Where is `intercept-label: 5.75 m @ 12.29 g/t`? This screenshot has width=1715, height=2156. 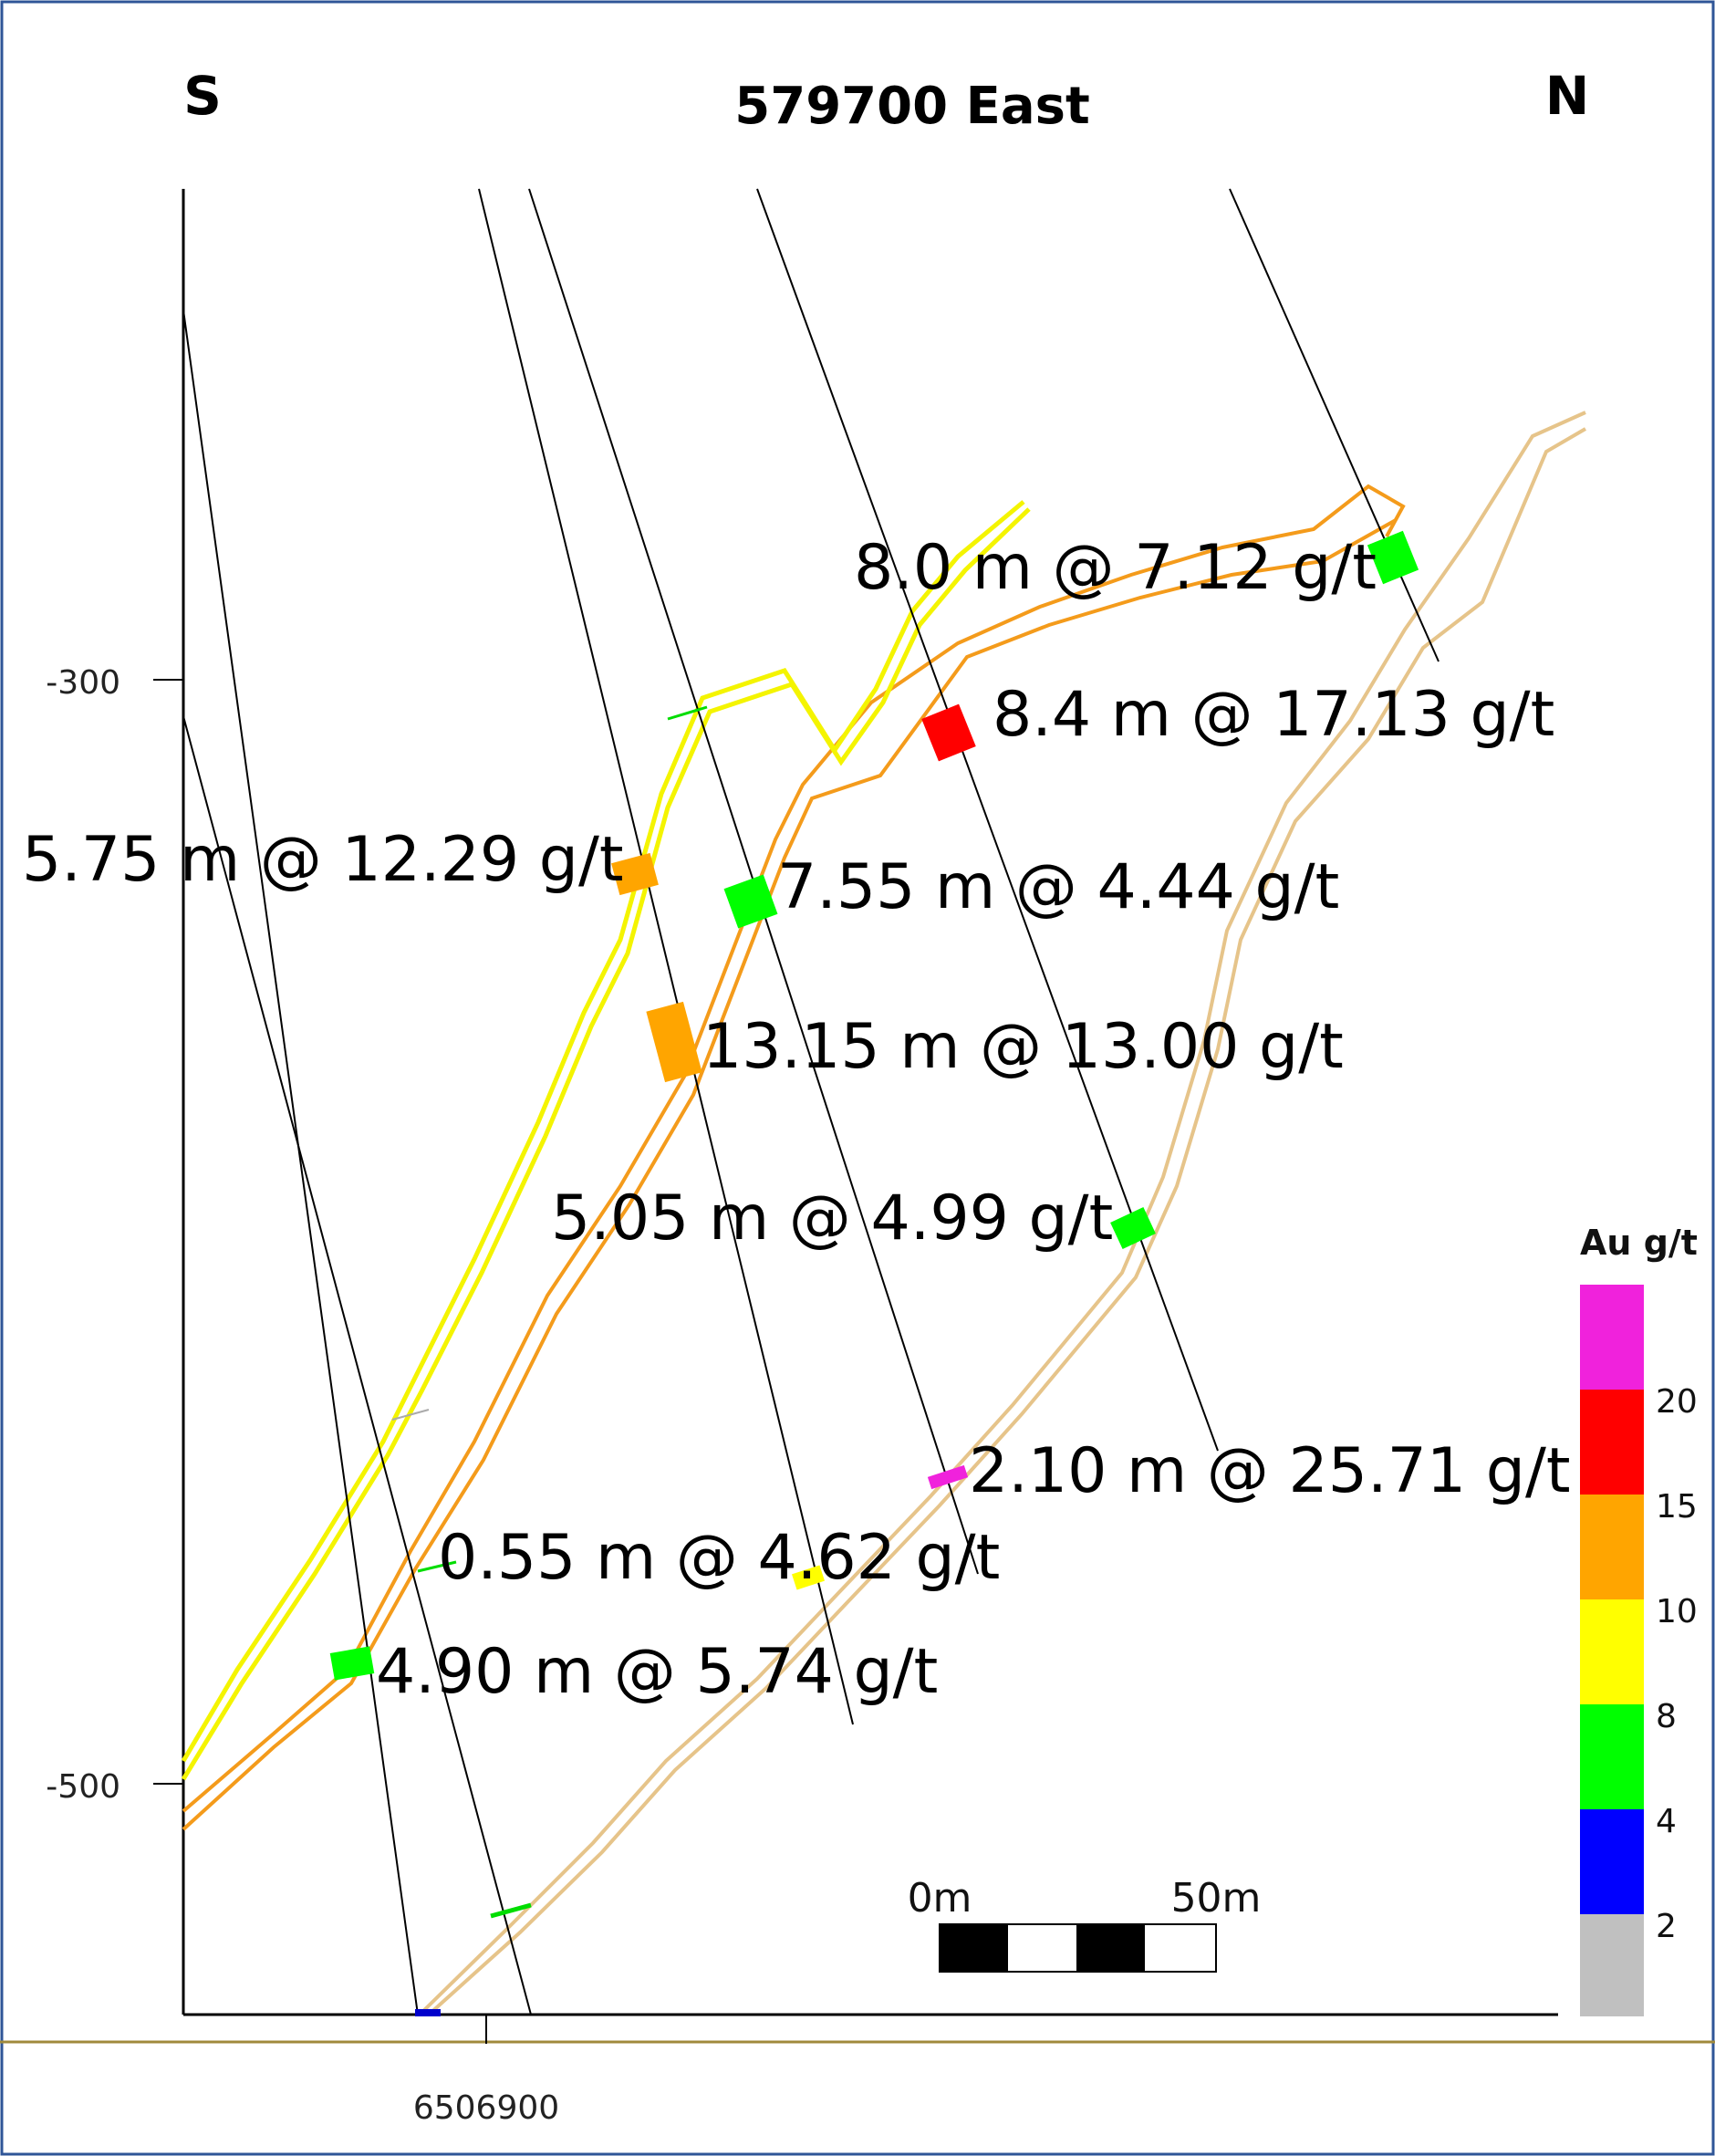 intercept-label: 5.75 m @ 12.29 g/t is located at coordinates (323, 860).